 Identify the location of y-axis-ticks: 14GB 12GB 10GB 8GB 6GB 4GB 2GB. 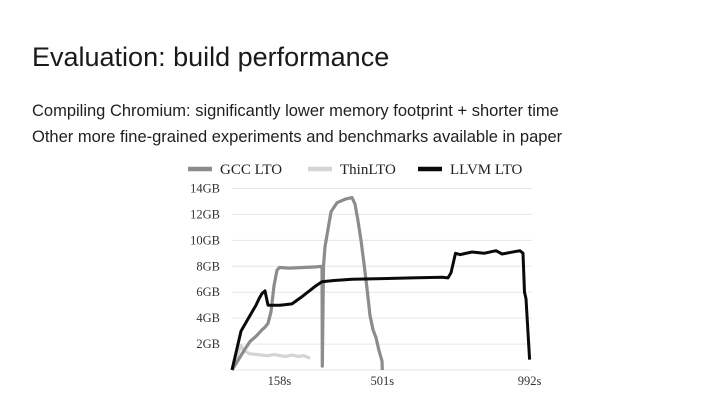
(205, 266).